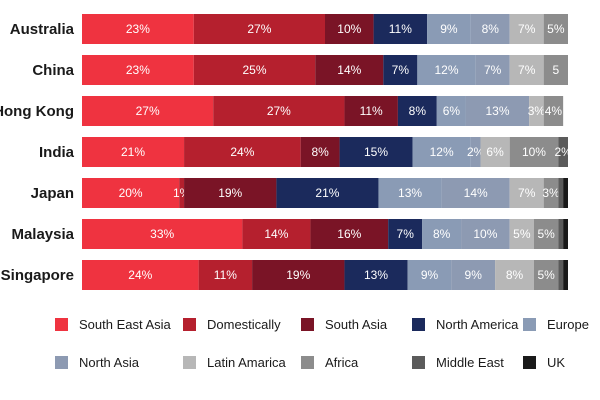  I want to click on bar-india-latin-amarica, so click(495, 152).